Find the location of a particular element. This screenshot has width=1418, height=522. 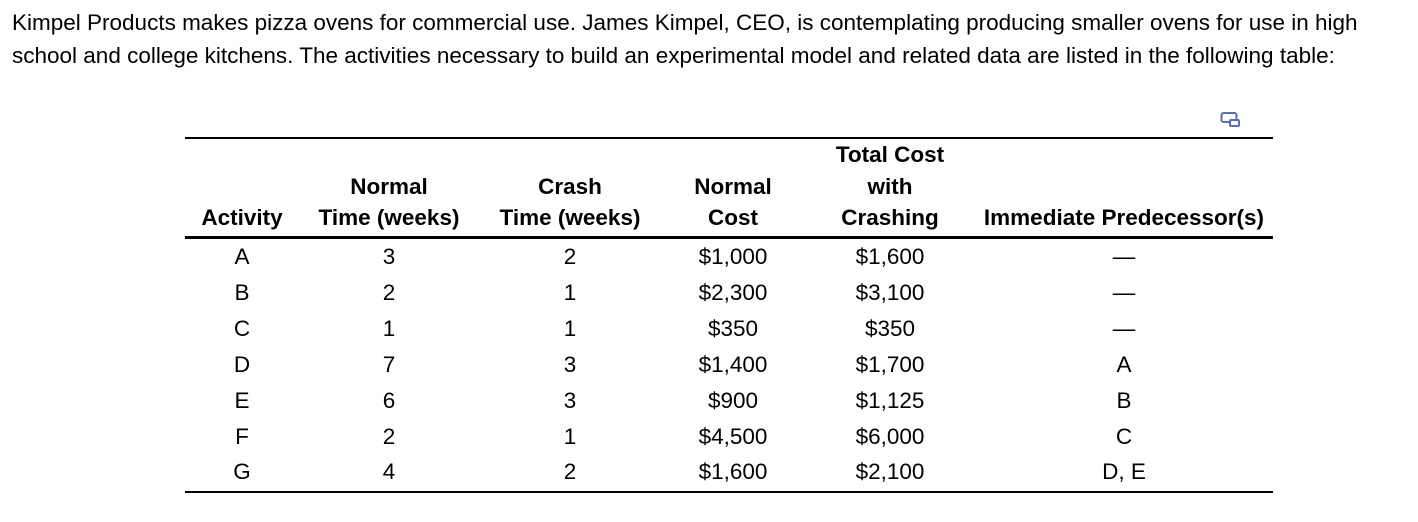

cell-normal-cost: $1,000 is located at coordinates (733, 256).